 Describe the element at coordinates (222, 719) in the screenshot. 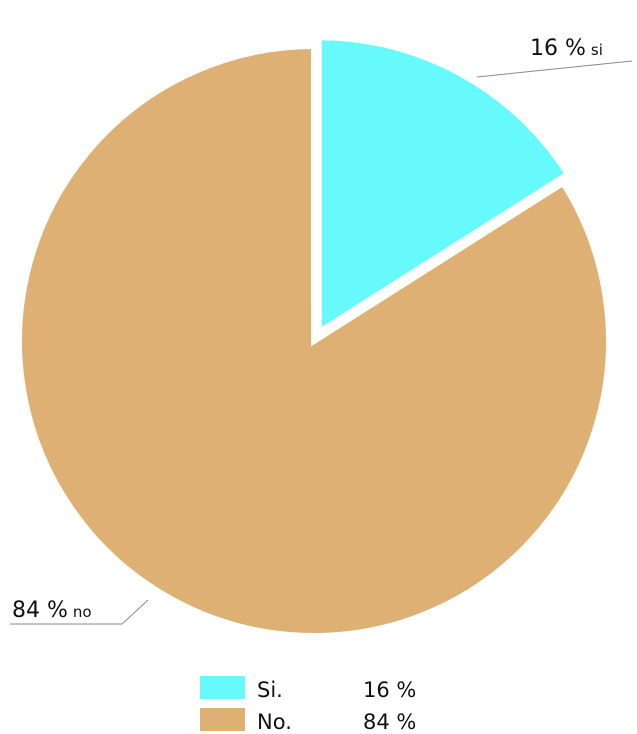

I see `legend-swatch-no` at that location.